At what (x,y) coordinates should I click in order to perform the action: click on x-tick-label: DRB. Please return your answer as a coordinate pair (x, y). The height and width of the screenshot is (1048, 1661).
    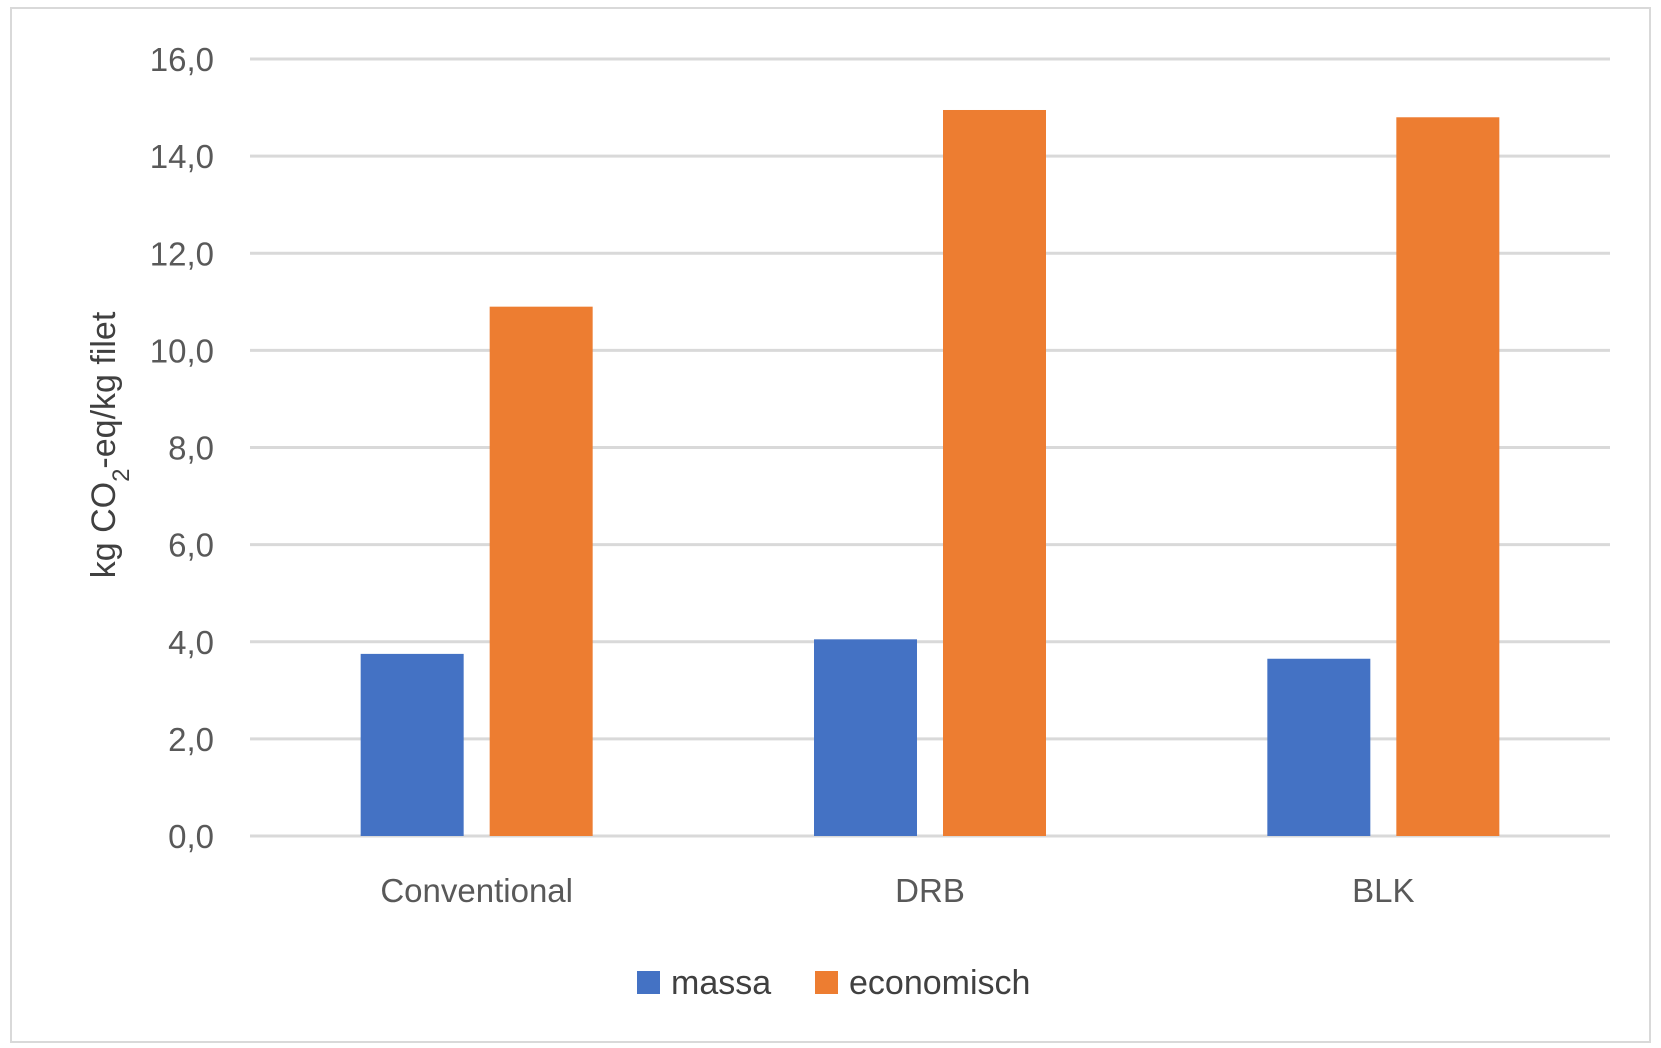
    Looking at the image, I should click on (930, 890).